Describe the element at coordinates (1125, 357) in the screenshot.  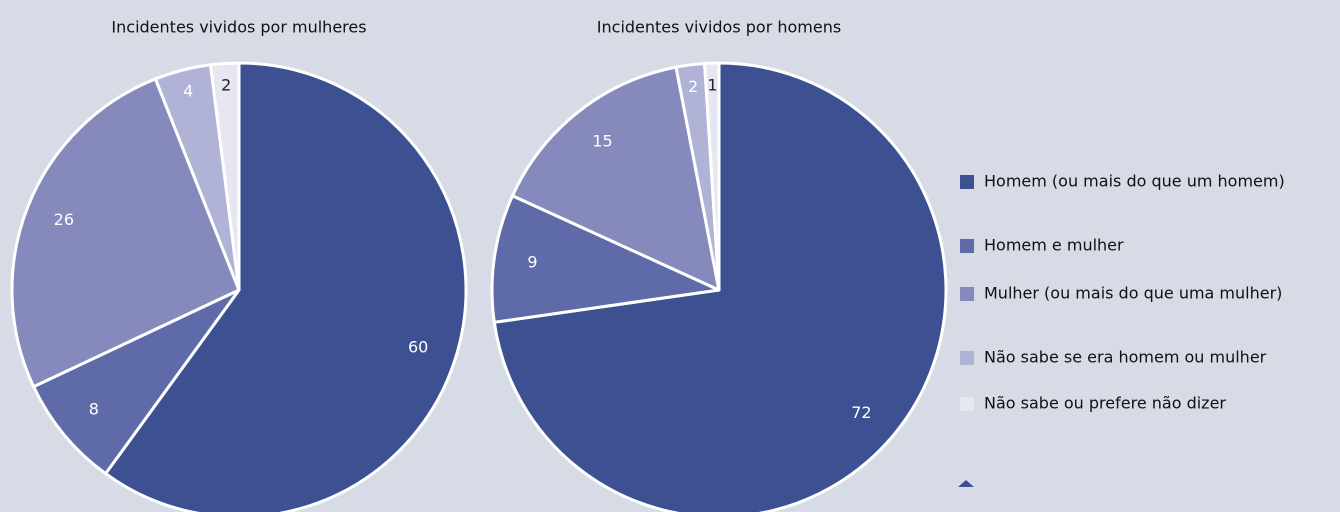
I see `legend-label: Não sabe se era homem ou mulher` at that location.